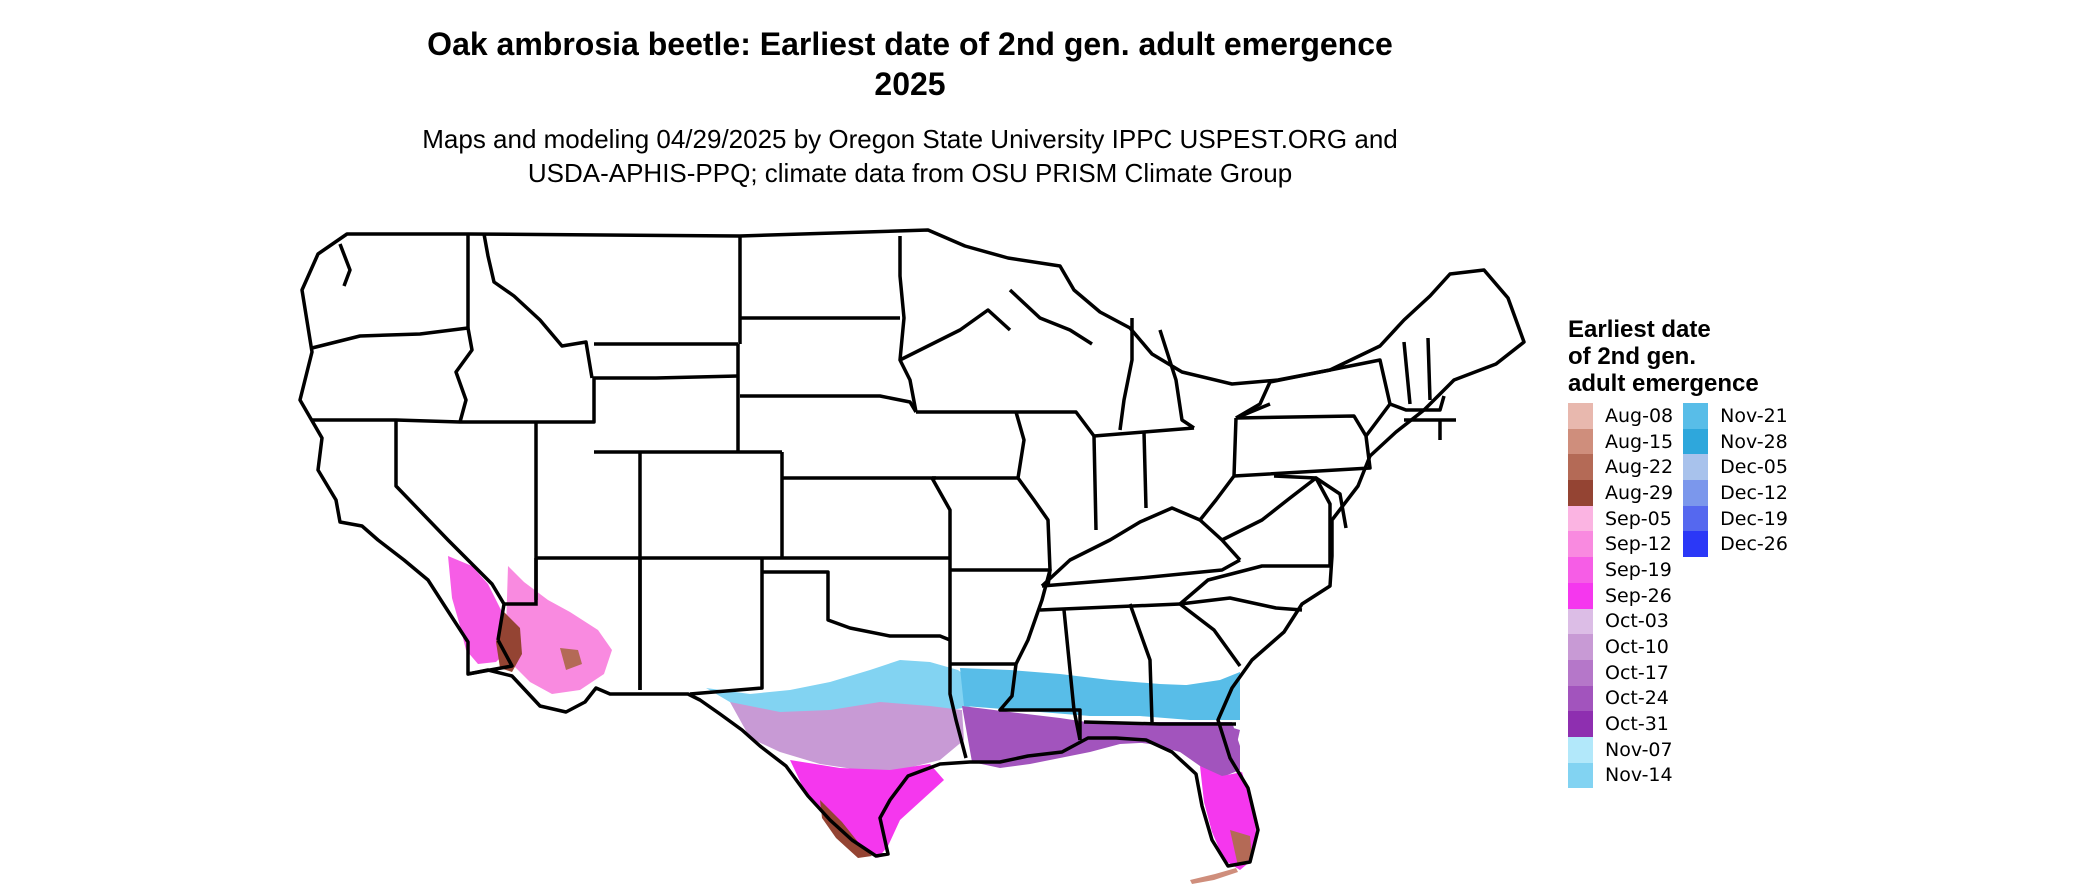  Describe the element at coordinates (1141, 547) in the screenshot. I see `border-ky-north` at that location.